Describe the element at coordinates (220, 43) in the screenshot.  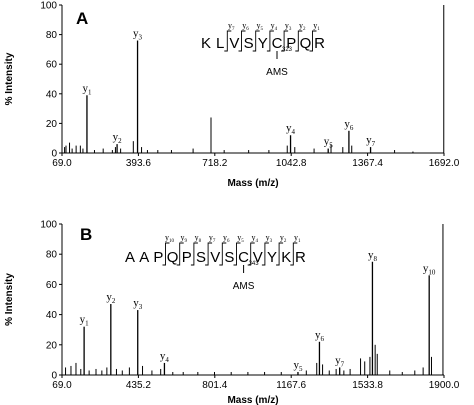
I see `residue: L` at that location.